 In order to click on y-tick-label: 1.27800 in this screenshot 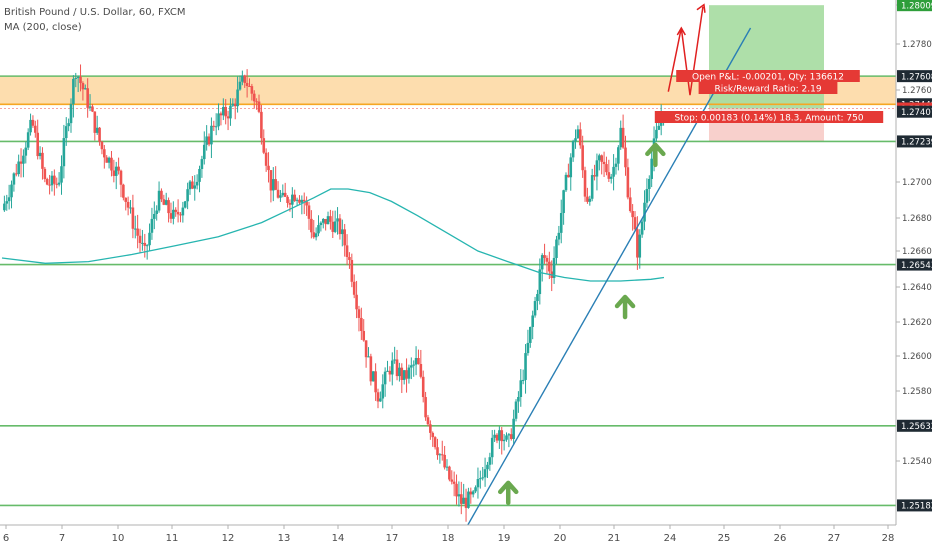, I will do `click(917, 45)`.